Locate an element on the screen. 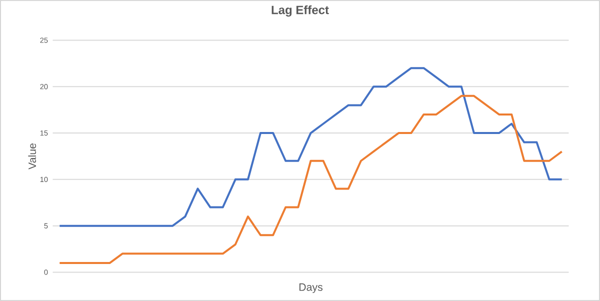  chart-title: Lag Effect is located at coordinates (300, 11).